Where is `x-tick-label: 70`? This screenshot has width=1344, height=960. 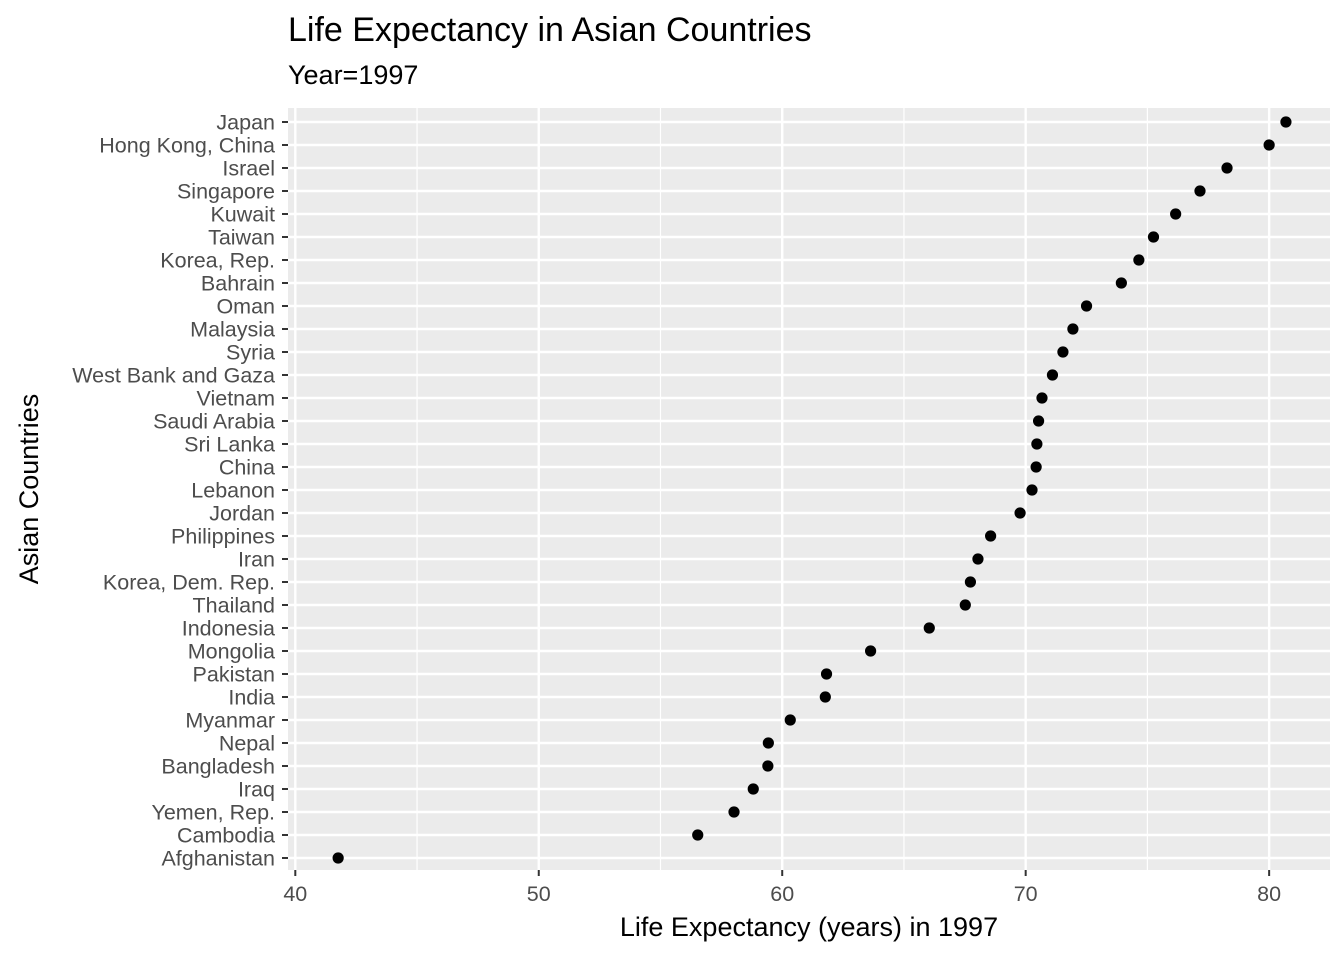 x-tick-label: 70 is located at coordinates (1026, 894).